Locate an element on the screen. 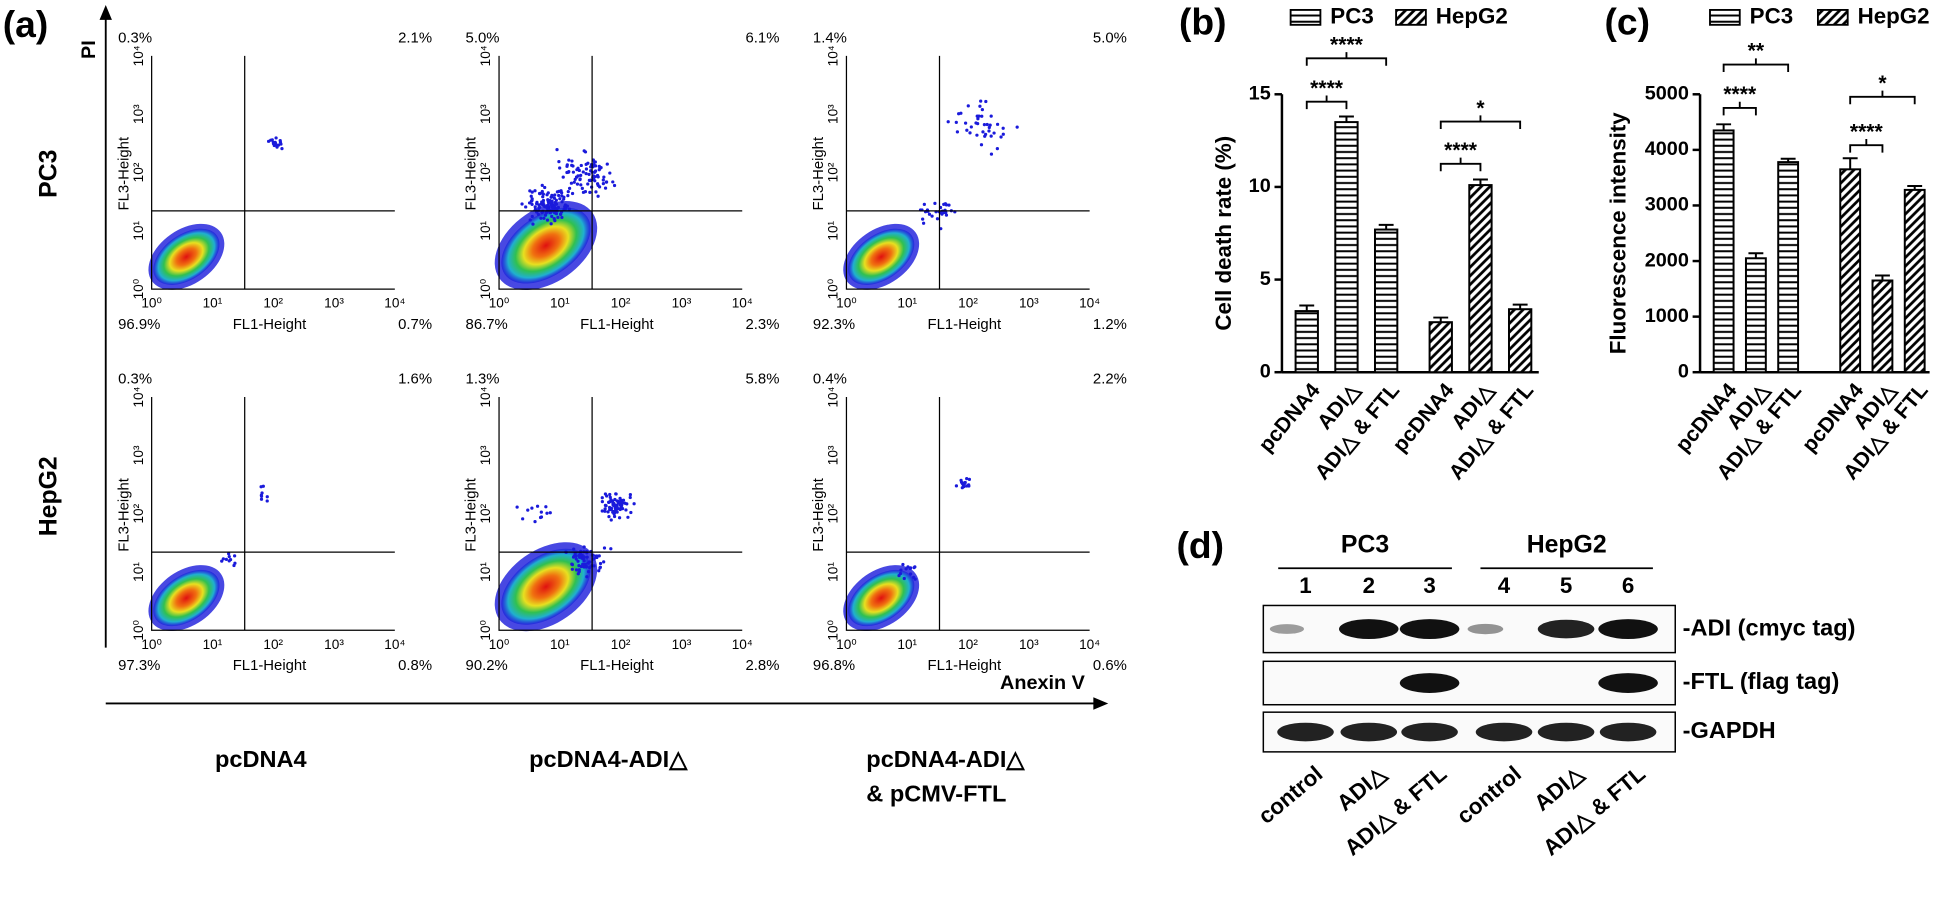 This screenshot has width=1946, height=902. x-tick-label: 10⁴ is located at coordinates (742, 303).